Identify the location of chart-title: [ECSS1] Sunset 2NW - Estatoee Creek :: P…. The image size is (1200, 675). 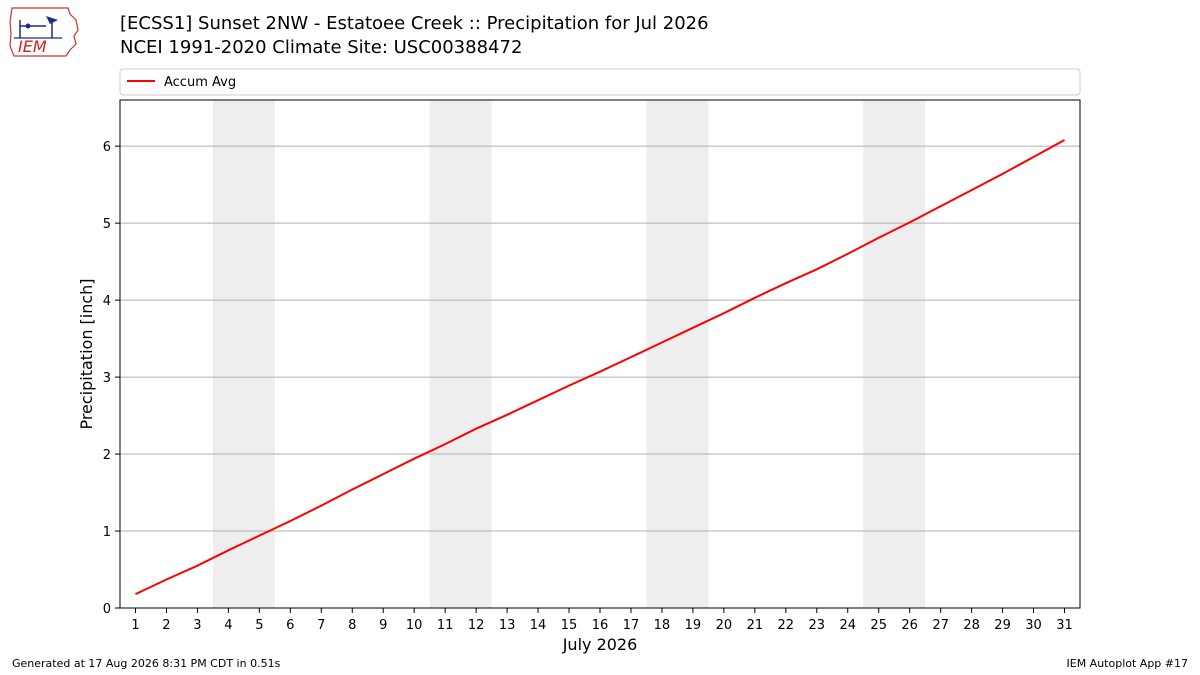
(414, 23).